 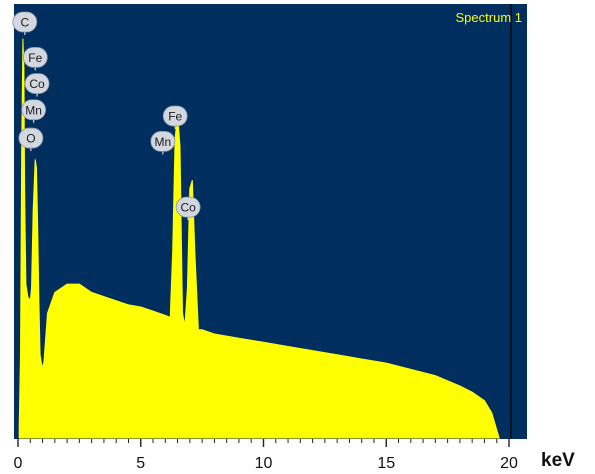 What do you see at coordinates (489, 17) in the screenshot?
I see `spectrum-label: Spectrum 1` at bounding box center [489, 17].